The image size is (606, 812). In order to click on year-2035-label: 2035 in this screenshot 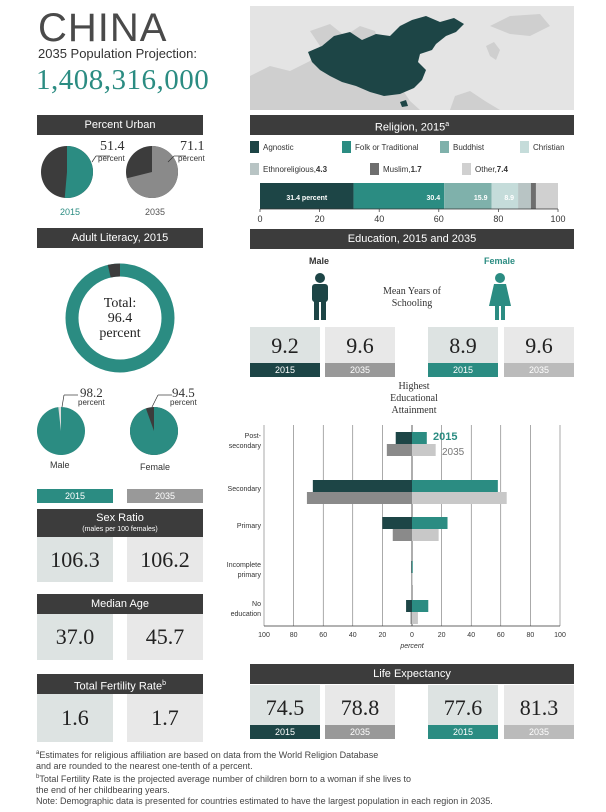, I will do `click(165, 496)`.